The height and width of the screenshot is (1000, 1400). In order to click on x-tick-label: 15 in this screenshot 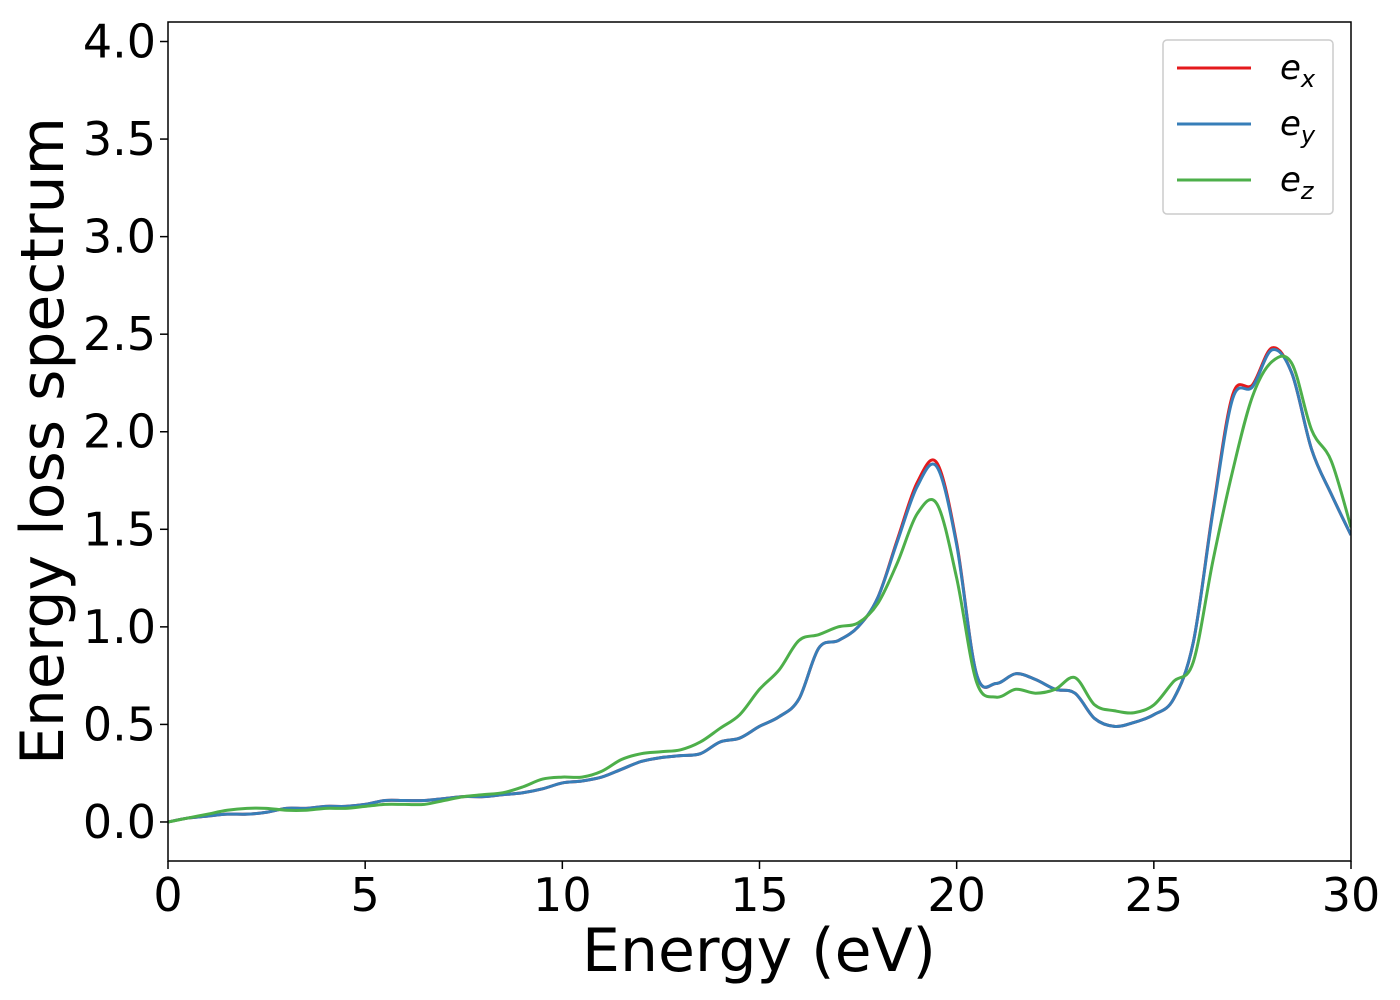, I will do `click(759, 895)`.